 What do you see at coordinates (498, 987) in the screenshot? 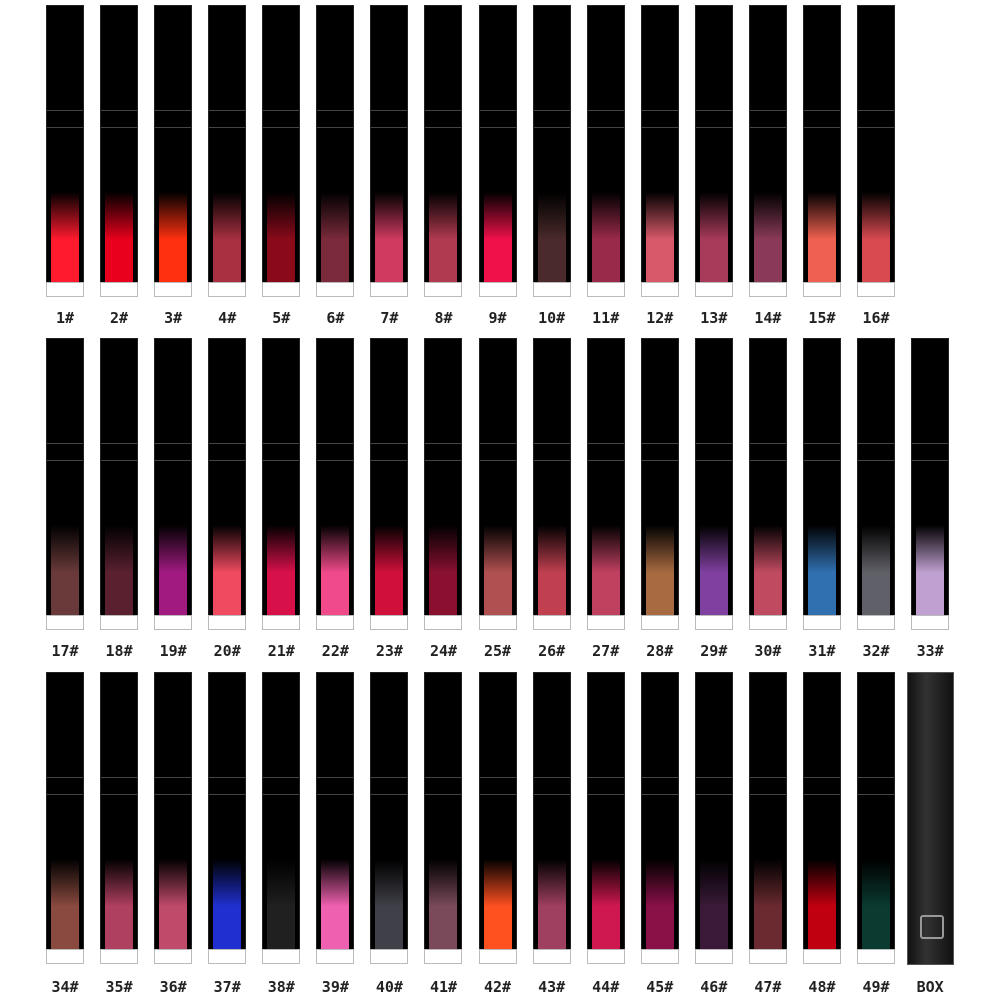
I see `shade-label: 42#` at bounding box center [498, 987].